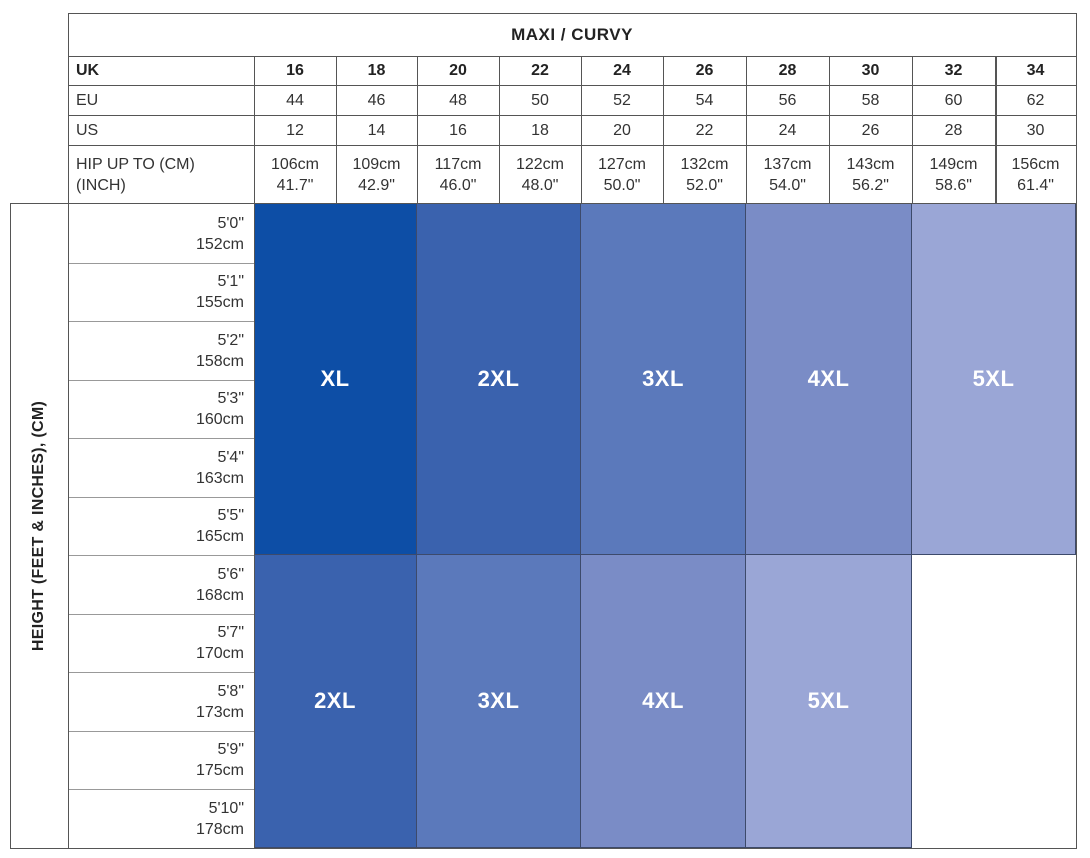 The image size is (1090, 858). I want to click on size-block-xl: XL, so click(335, 379).